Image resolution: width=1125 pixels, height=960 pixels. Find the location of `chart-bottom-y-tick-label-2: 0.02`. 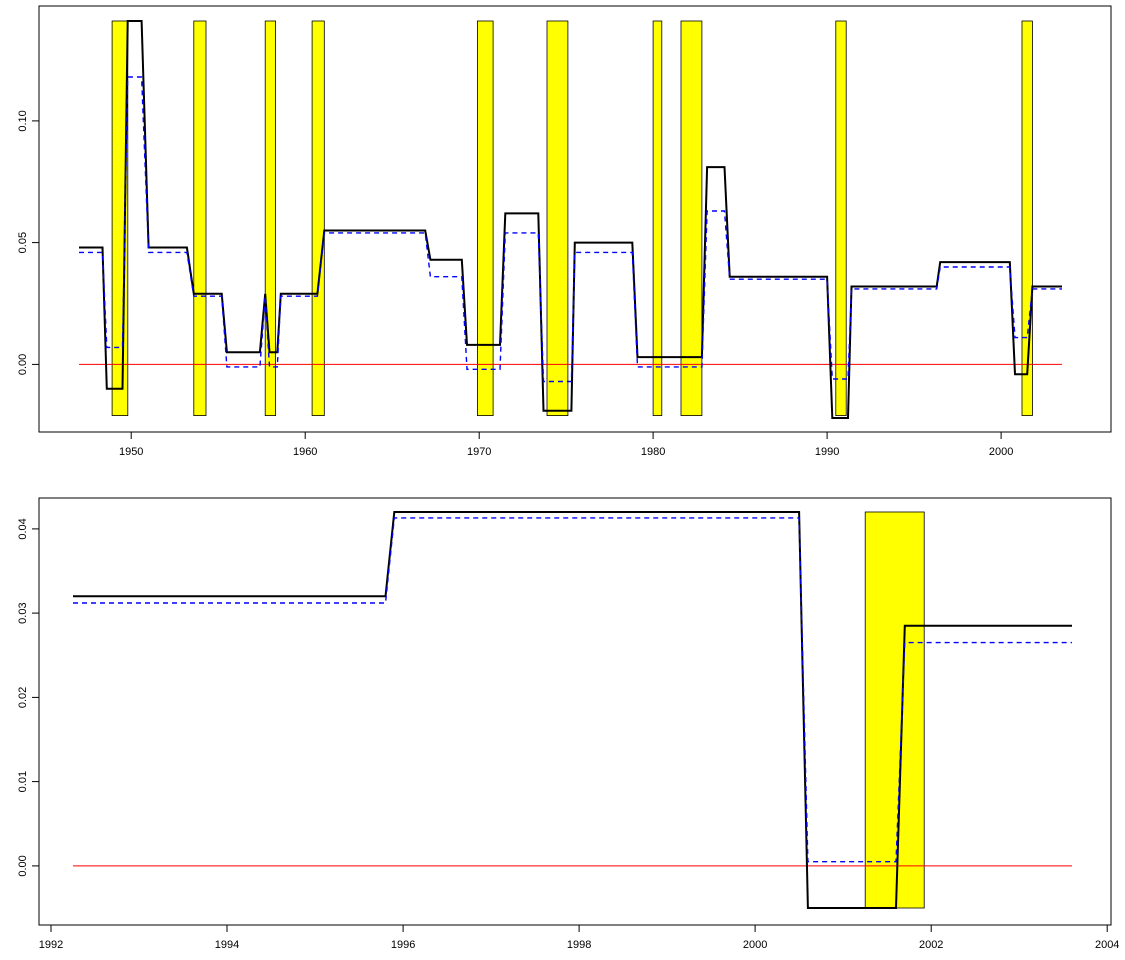

chart-bottom-y-tick-label-2: 0.02 is located at coordinates (23, 697).